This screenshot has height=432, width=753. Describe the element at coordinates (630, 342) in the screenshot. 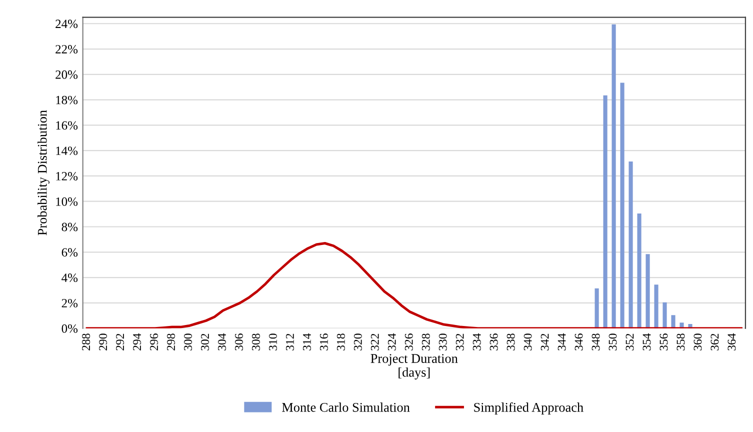

I see `x-tick-label: 352` at that location.